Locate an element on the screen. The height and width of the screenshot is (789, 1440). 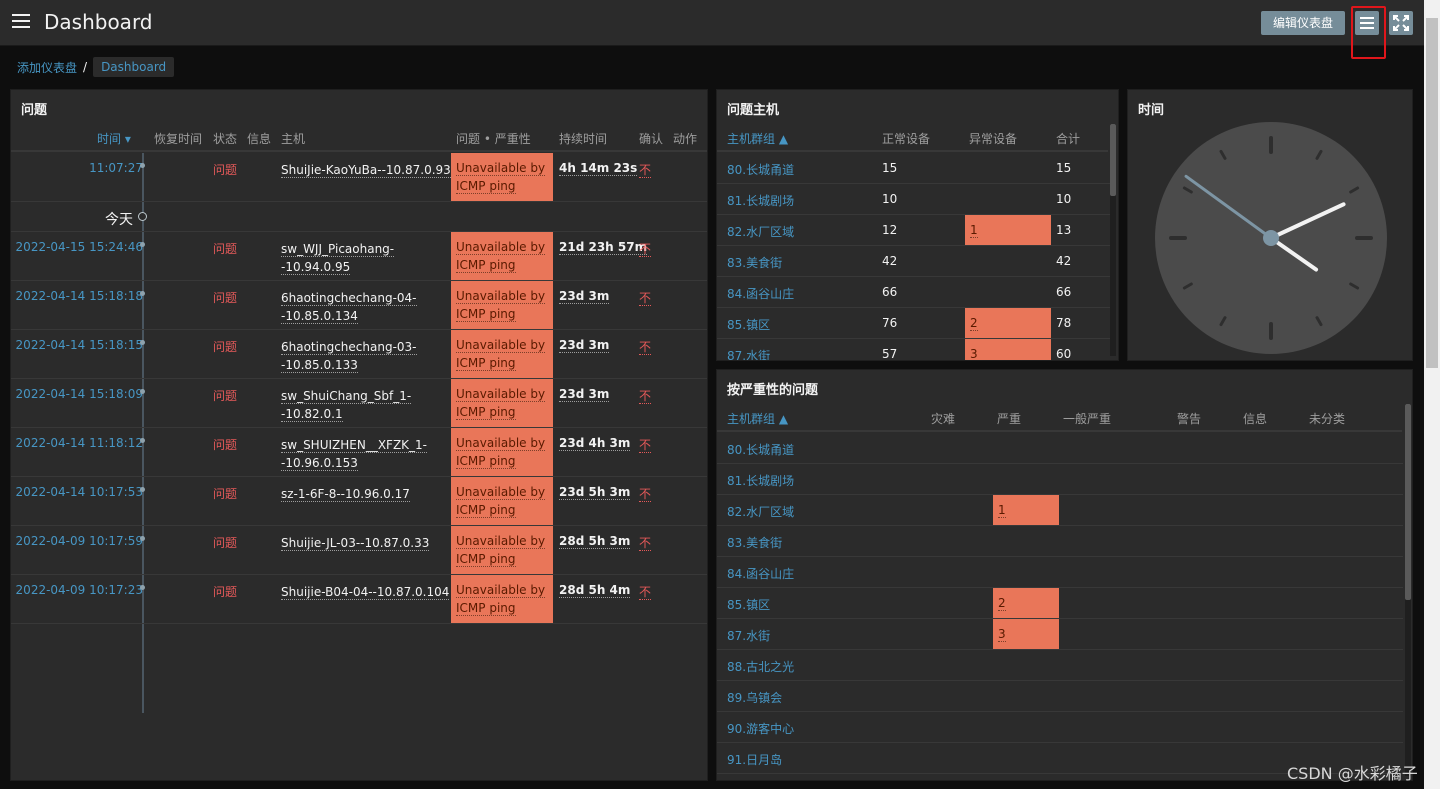
severity-scrollbar is located at coordinates (1408, 590).